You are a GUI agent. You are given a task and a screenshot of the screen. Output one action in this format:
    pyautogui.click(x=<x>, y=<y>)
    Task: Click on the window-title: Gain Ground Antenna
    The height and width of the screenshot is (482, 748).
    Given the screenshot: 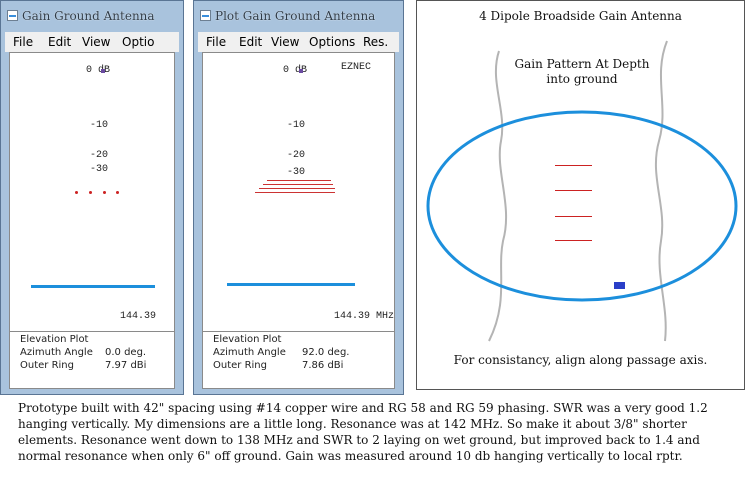 What is the action you would take?
    pyautogui.click(x=88, y=16)
    